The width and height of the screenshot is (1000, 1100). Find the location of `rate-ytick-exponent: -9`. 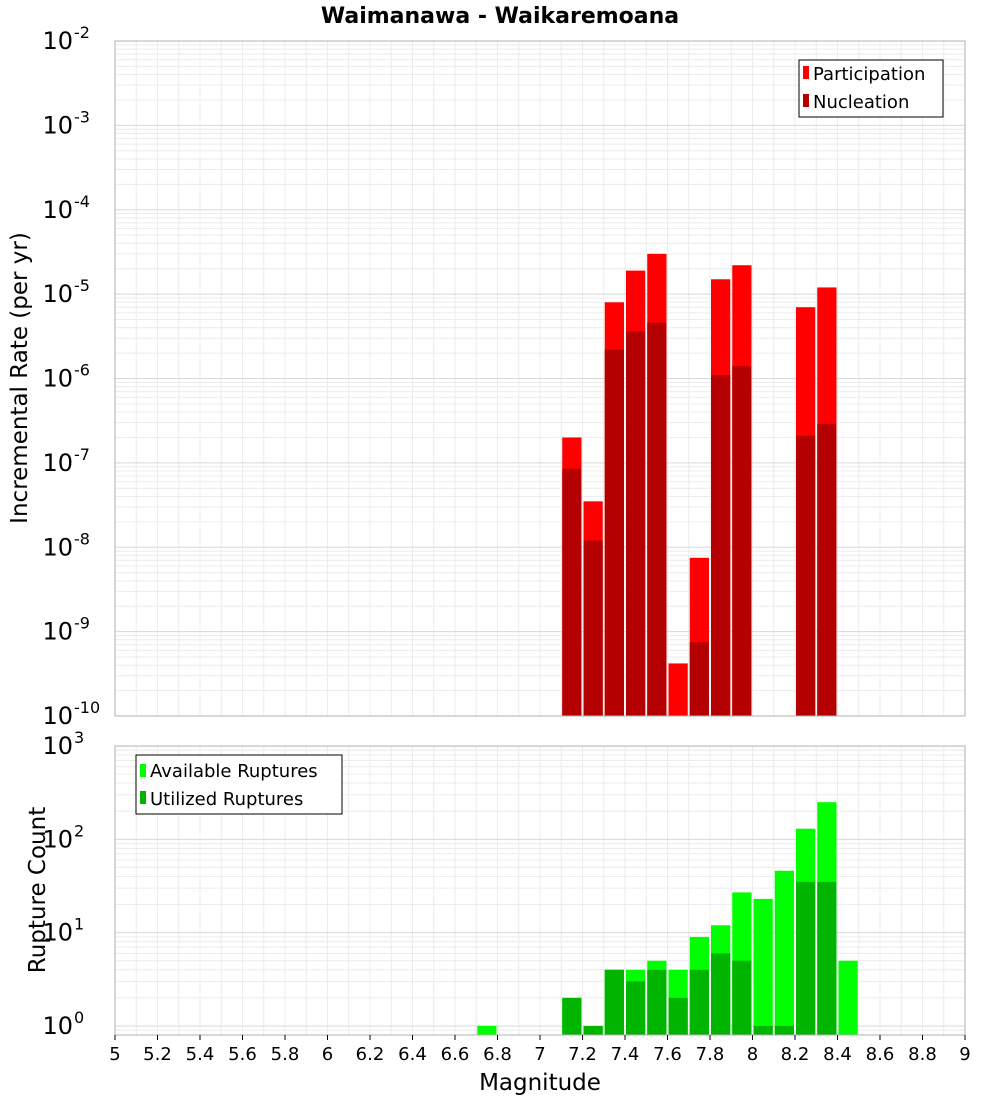

rate-ytick-exponent: -9 is located at coordinates (82, 623).